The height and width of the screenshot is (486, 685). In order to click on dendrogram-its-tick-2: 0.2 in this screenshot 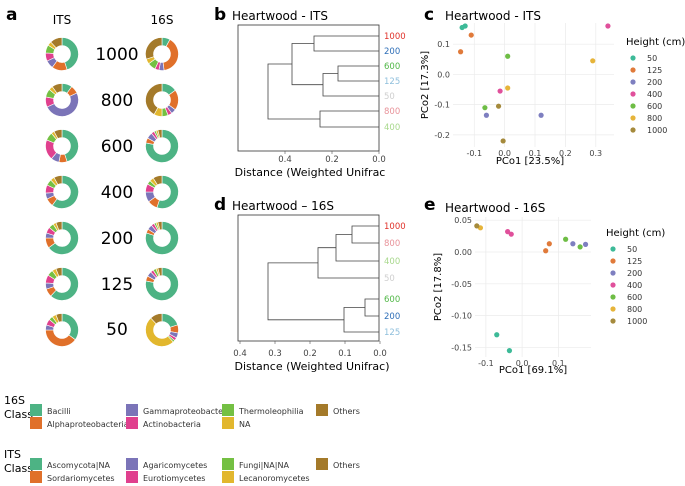, I will do `click(332, 160)`.